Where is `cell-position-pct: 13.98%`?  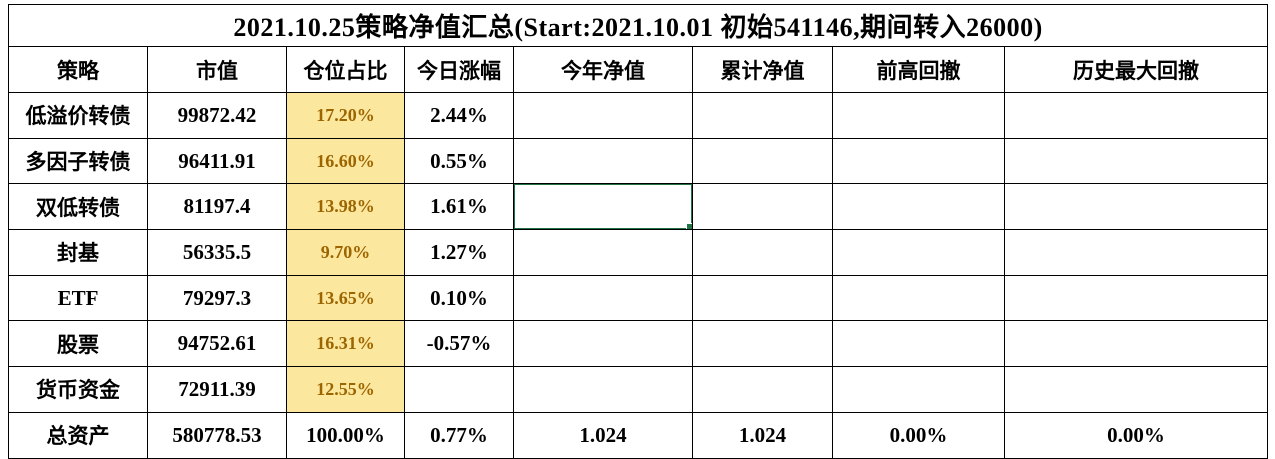 cell-position-pct: 13.98% is located at coordinates (345, 207).